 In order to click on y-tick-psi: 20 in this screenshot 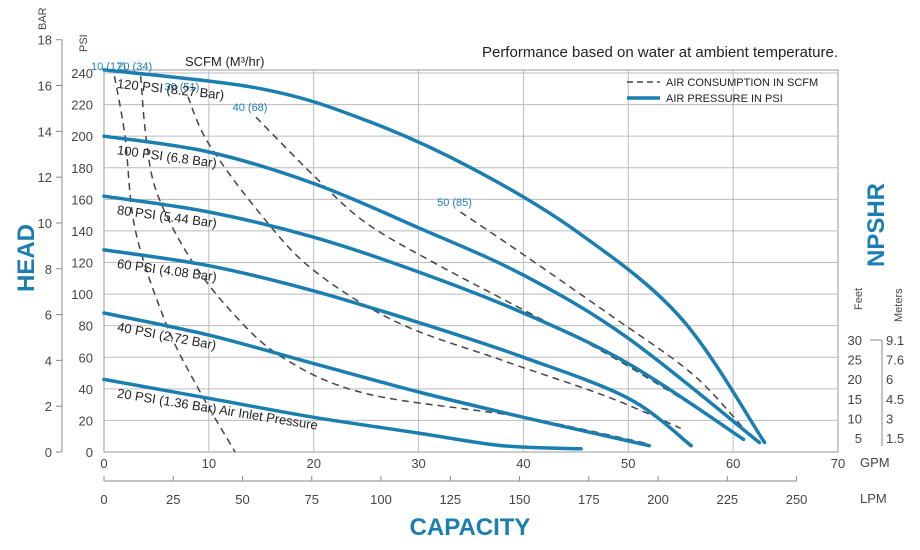, I will do `click(86, 420)`.